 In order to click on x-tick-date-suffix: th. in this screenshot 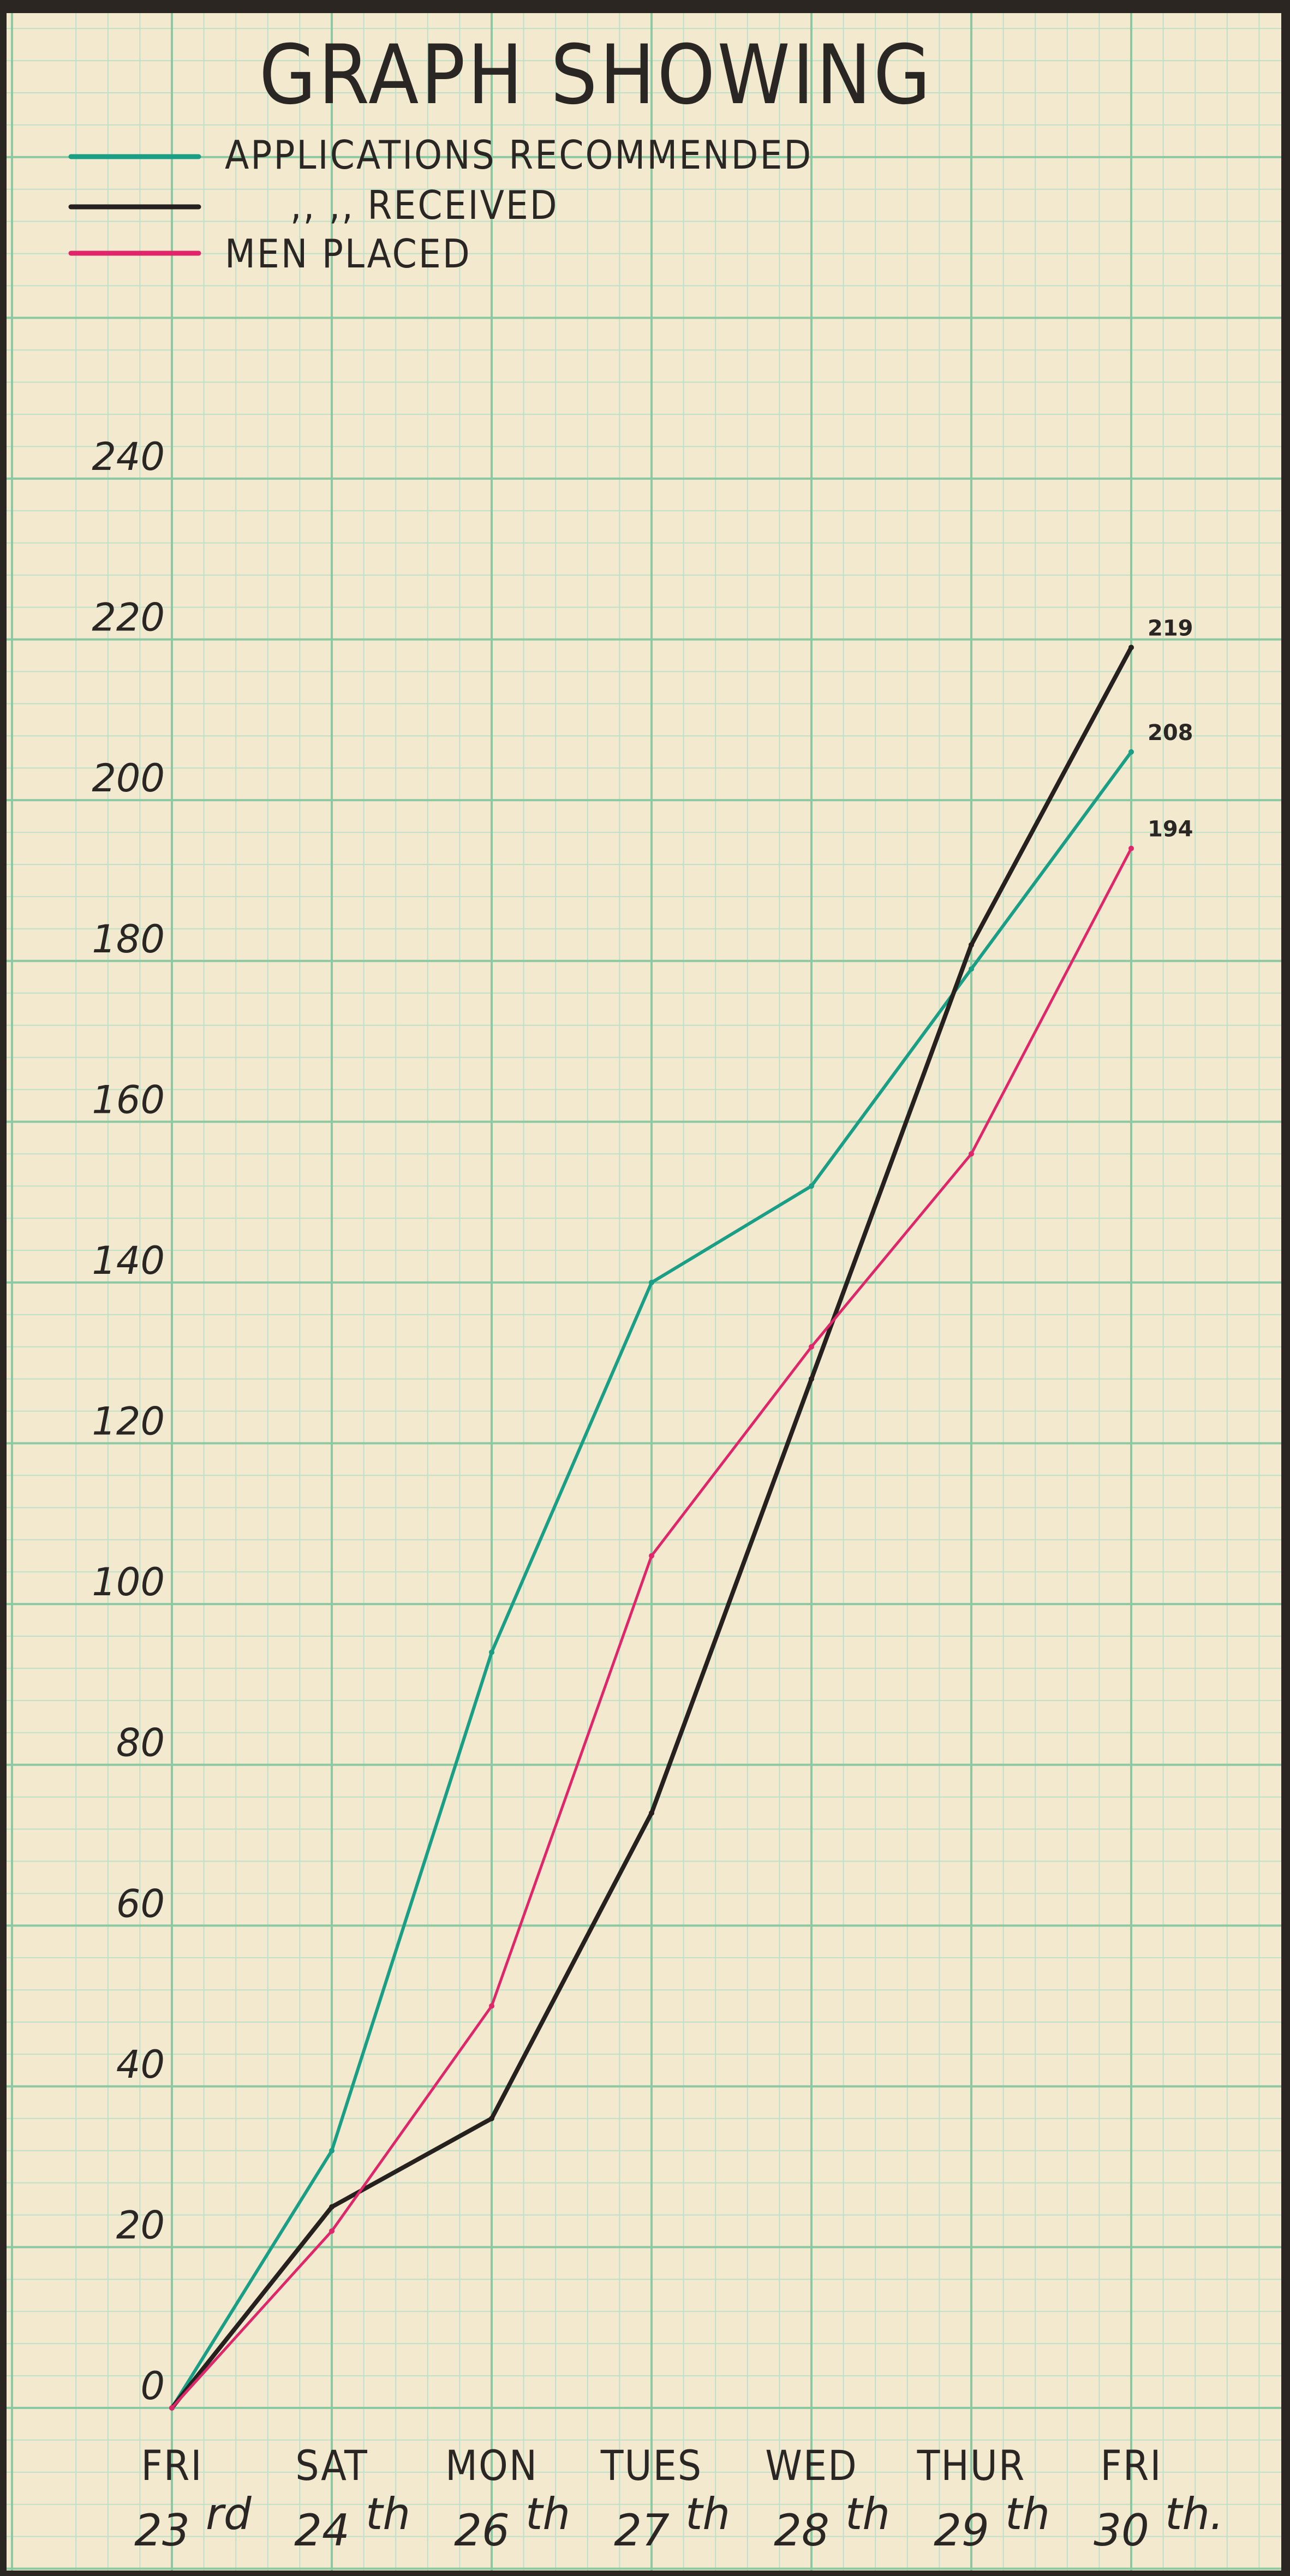, I will do `click(1194, 2514)`.